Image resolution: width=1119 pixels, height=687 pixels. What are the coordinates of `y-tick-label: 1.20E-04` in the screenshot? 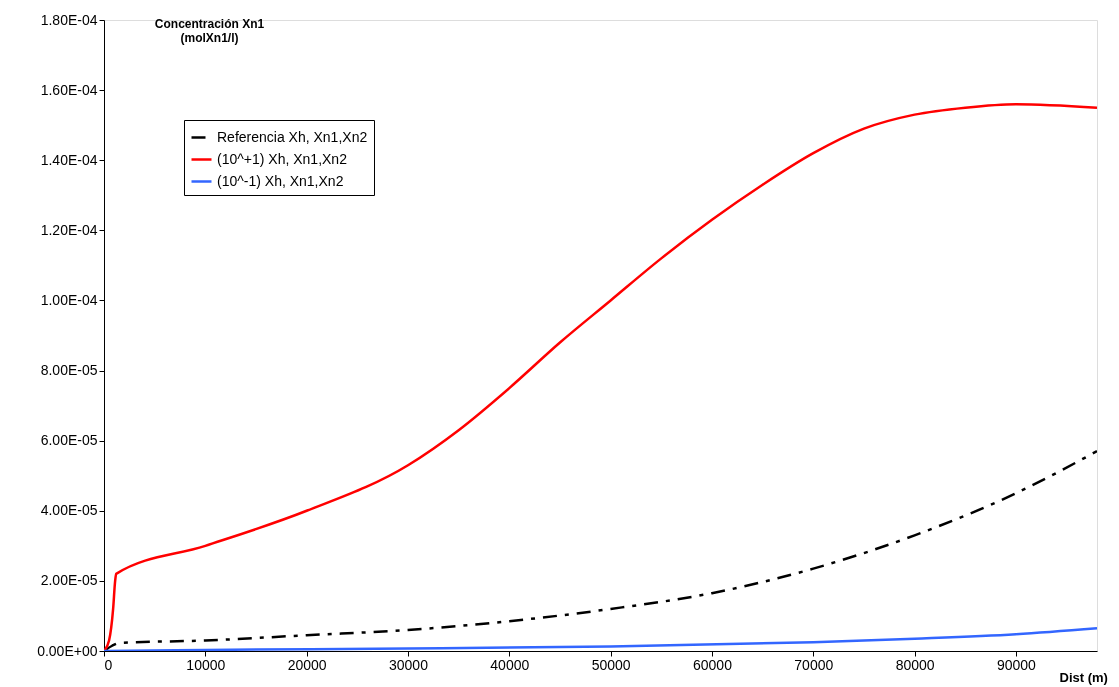 It's located at (69, 229).